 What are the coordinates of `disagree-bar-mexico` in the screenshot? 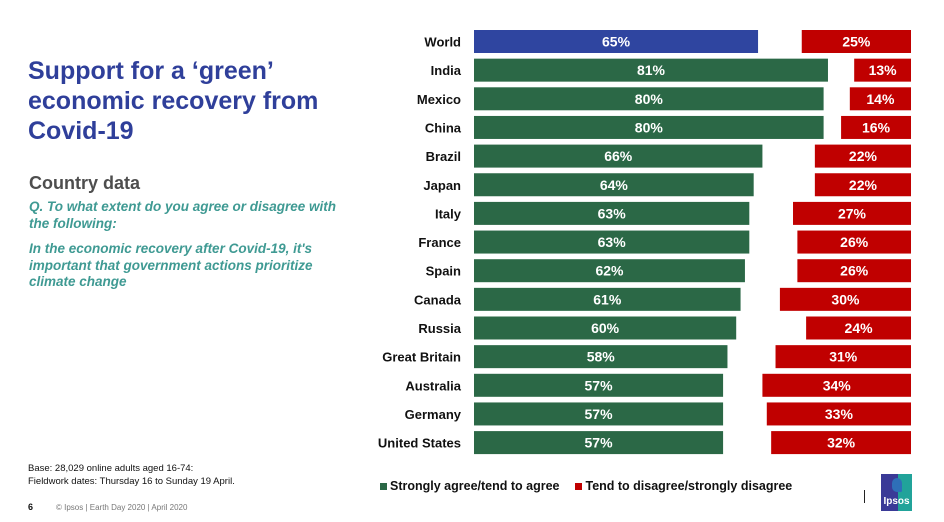 It's located at (880, 99).